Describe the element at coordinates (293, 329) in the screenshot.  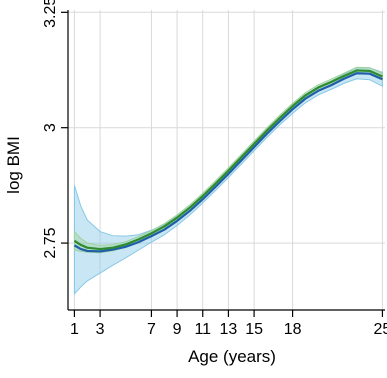
I see `x-tick-label: 18` at that location.